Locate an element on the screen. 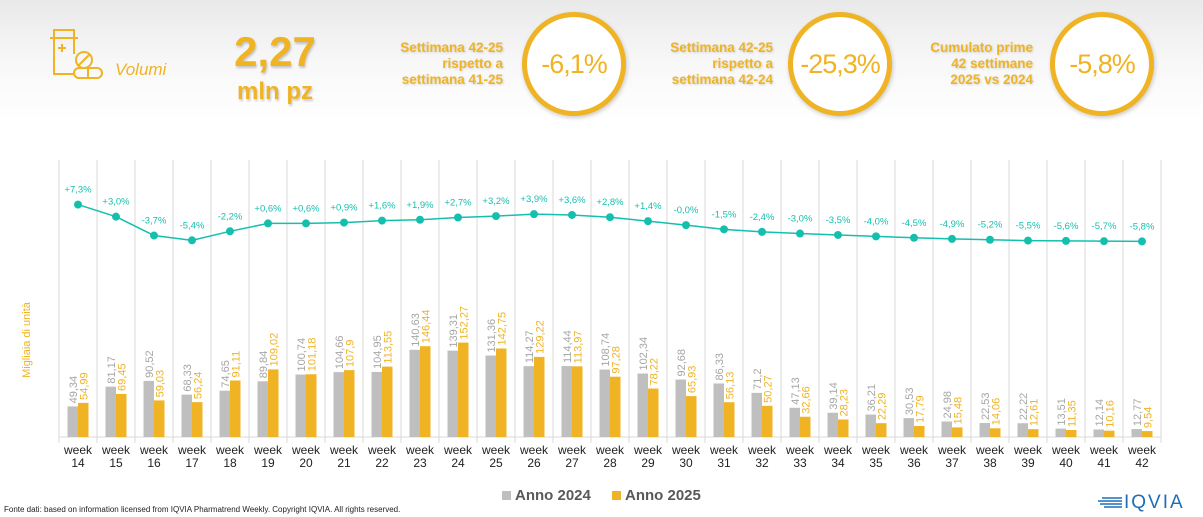 Image resolution: width=1203 pixels, height=517 pixels. bar-label-2024: 108,74 is located at coordinates (606, 350).